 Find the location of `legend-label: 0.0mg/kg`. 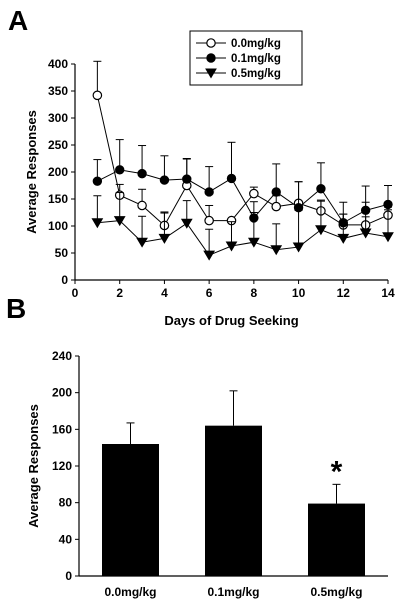

legend-label: 0.0mg/kg is located at coordinates (256, 44).